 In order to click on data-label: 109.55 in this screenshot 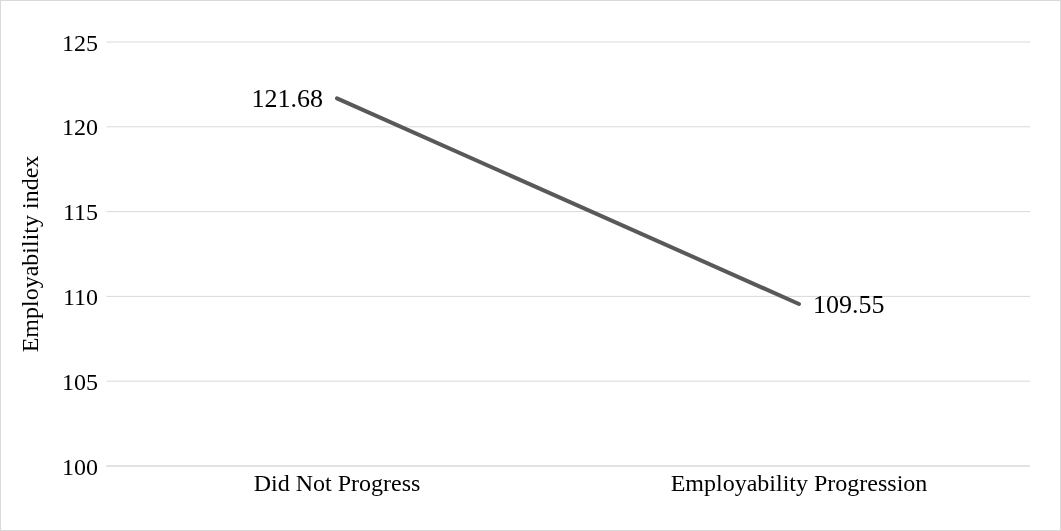, I will do `click(849, 305)`.